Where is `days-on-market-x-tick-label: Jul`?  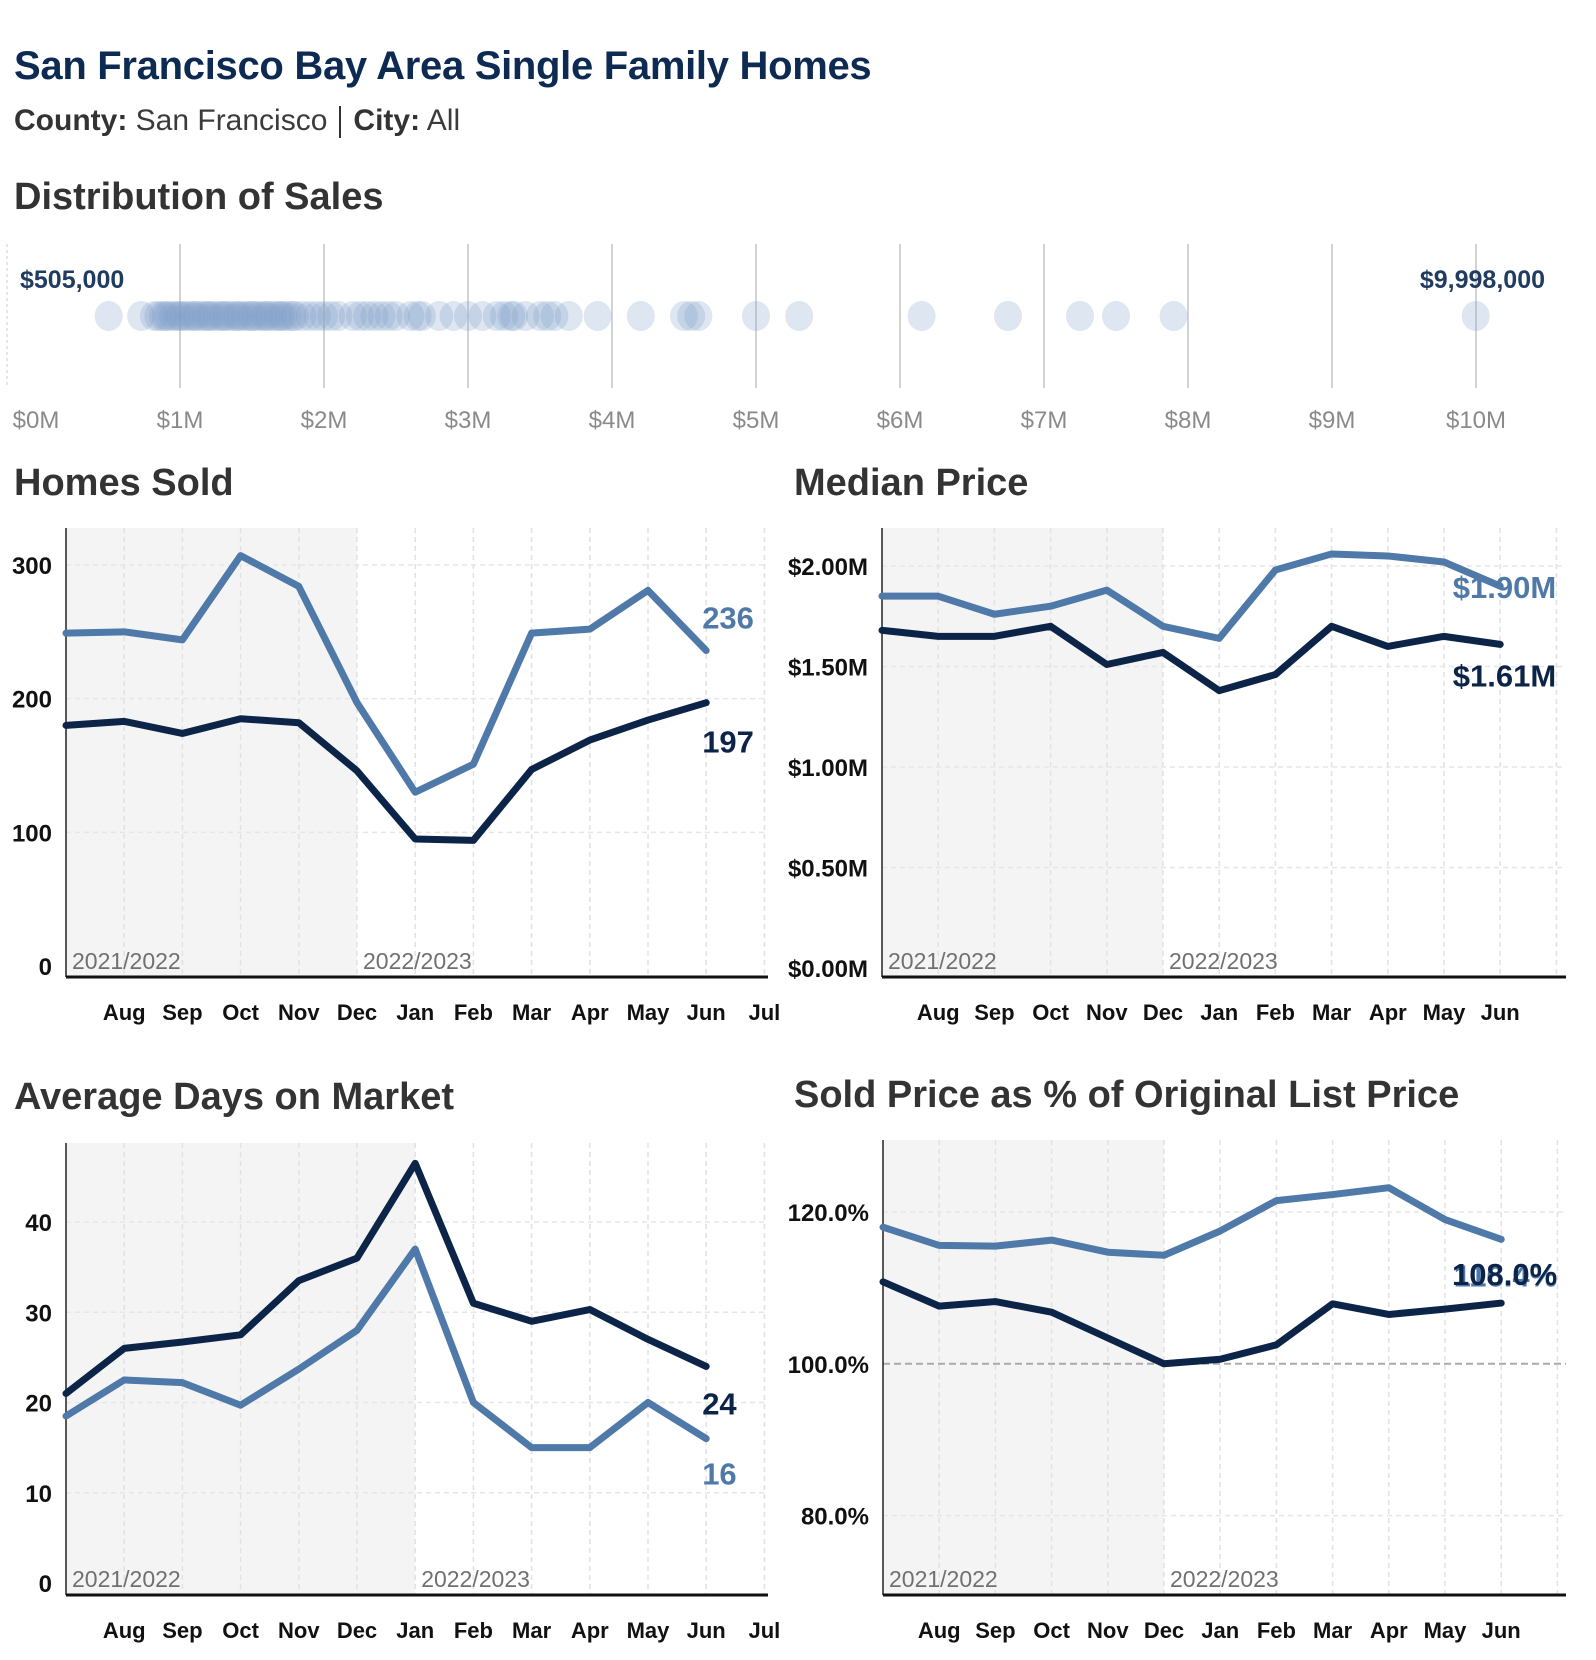
days-on-market-x-tick-label: Jul is located at coordinates (765, 1630).